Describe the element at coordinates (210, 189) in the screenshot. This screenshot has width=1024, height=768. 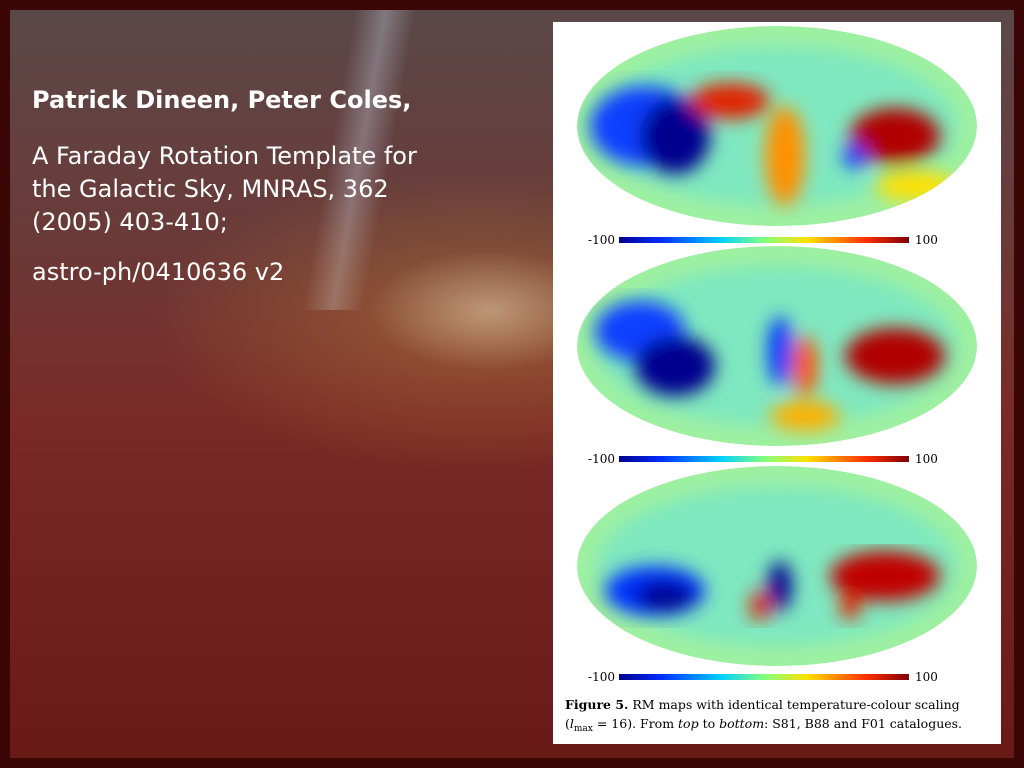
I see `citation-line: the Galactic Sky, MNRAS, 362` at that location.